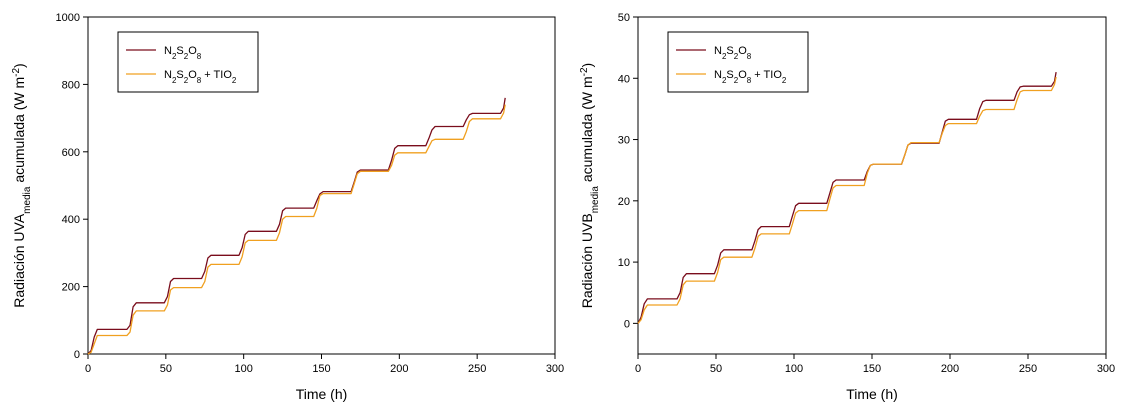 The image size is (1130, 409). I want to click on y-axis-label: Radiación UVAmedia acumulada (W m-2), so click(22, 185).